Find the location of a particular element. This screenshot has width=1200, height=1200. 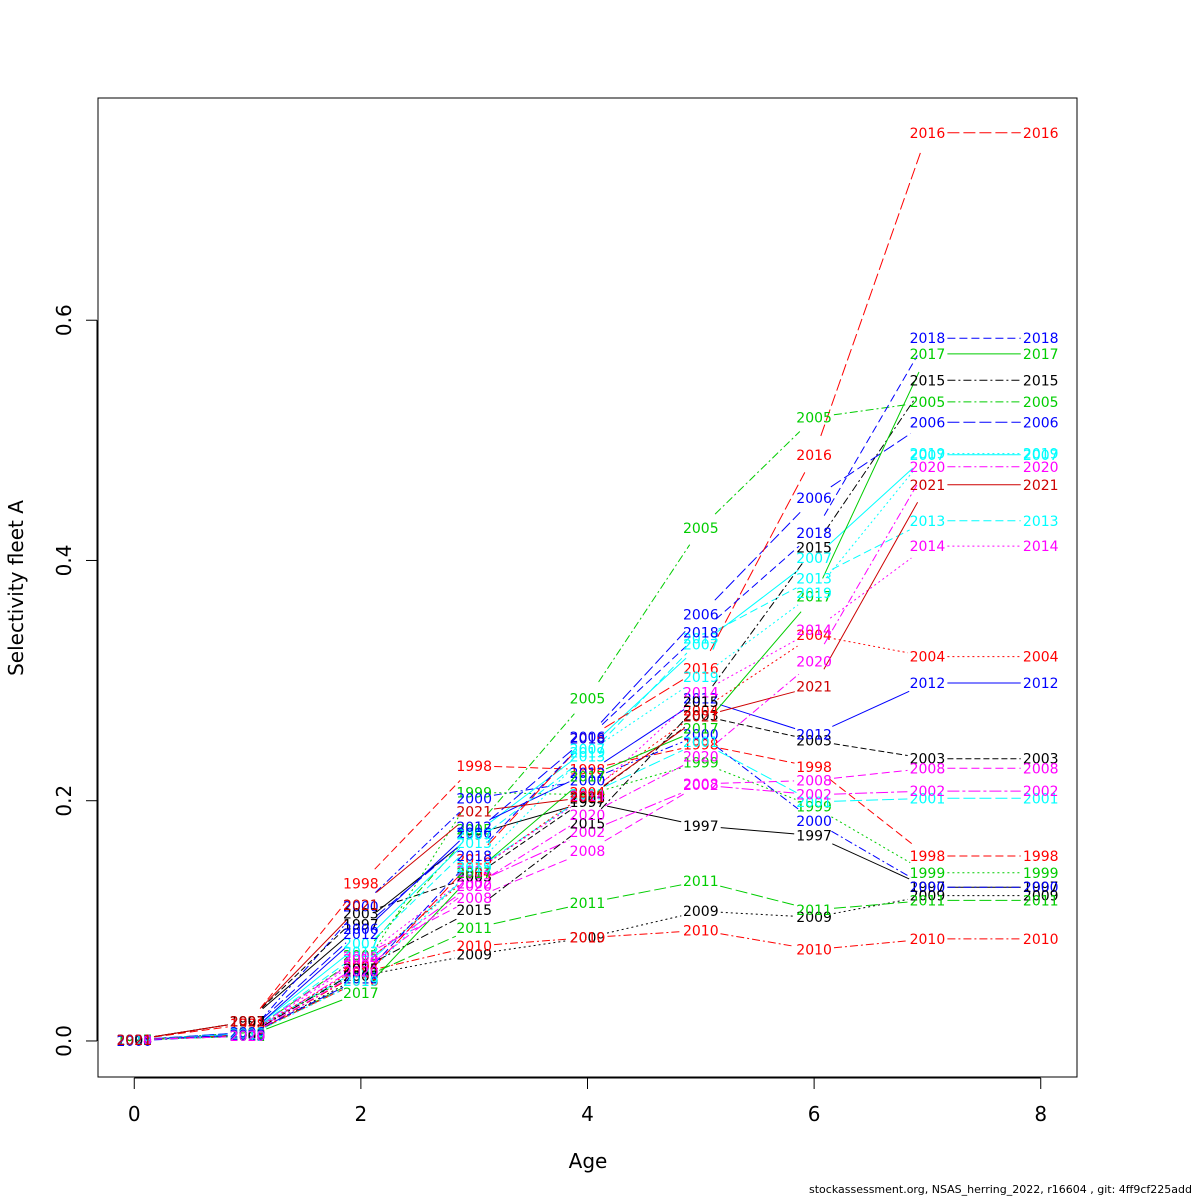

x-axis-title: Age is located at coordinates (588, 1161).